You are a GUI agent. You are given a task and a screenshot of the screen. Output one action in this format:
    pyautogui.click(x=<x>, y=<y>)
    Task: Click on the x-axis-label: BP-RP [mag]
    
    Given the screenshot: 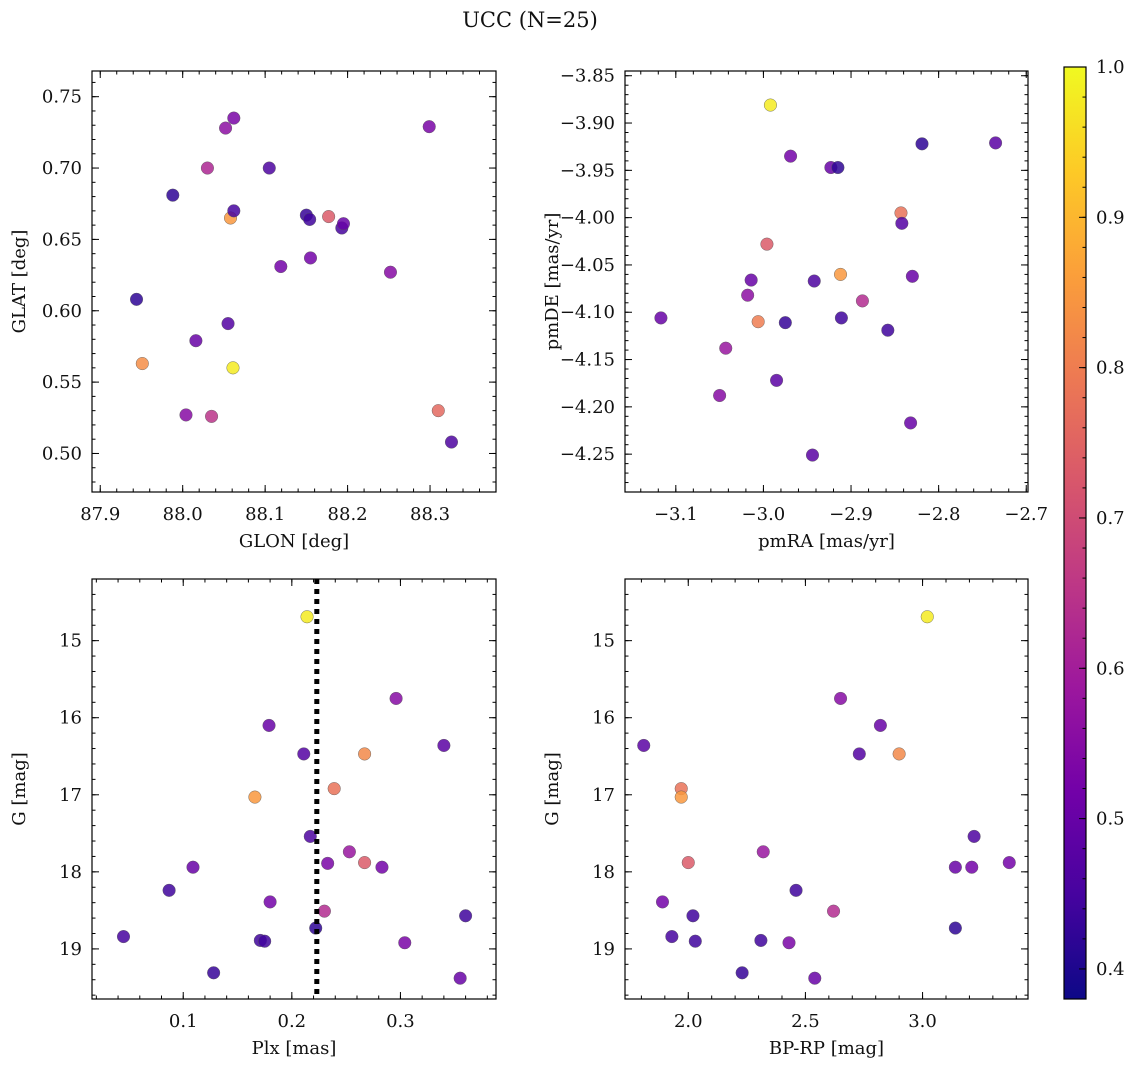 What is the action you would take?
    pyautogui.click(x=826, y=1048)
    